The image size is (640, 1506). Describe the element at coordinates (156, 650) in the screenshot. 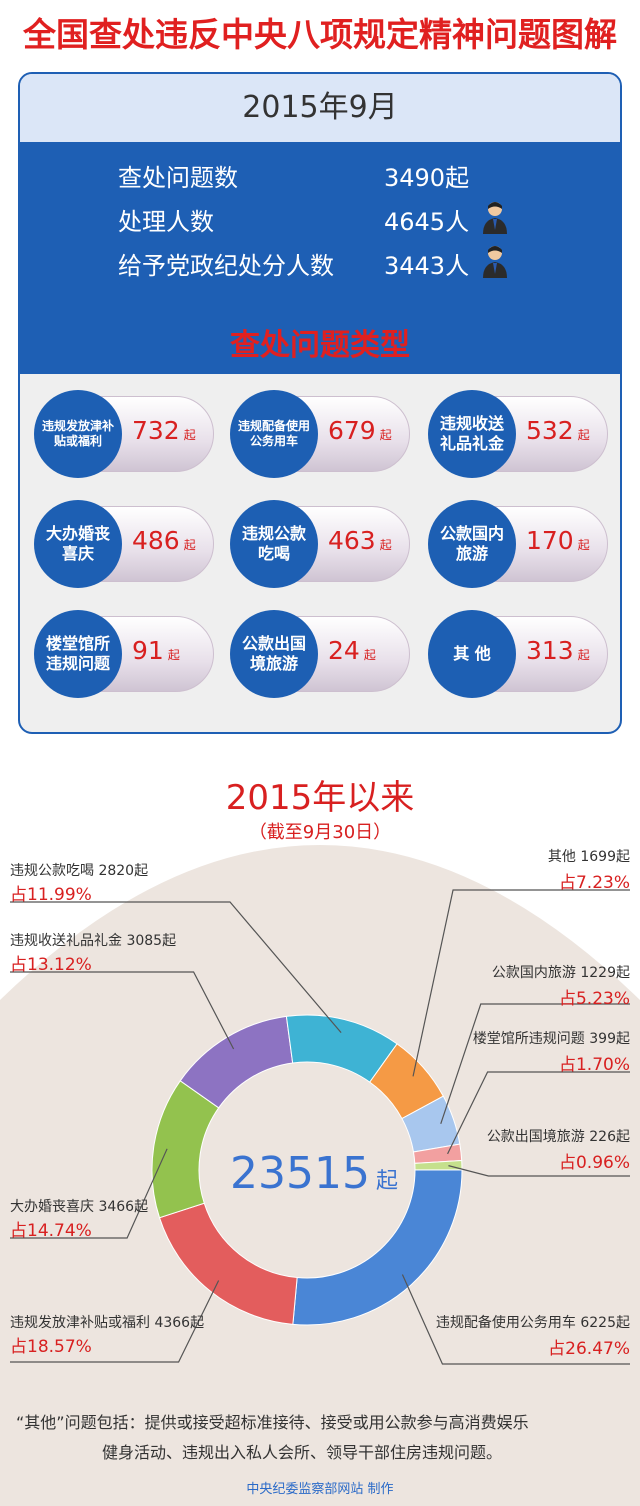

I see `type-value: 91 起` at that location.